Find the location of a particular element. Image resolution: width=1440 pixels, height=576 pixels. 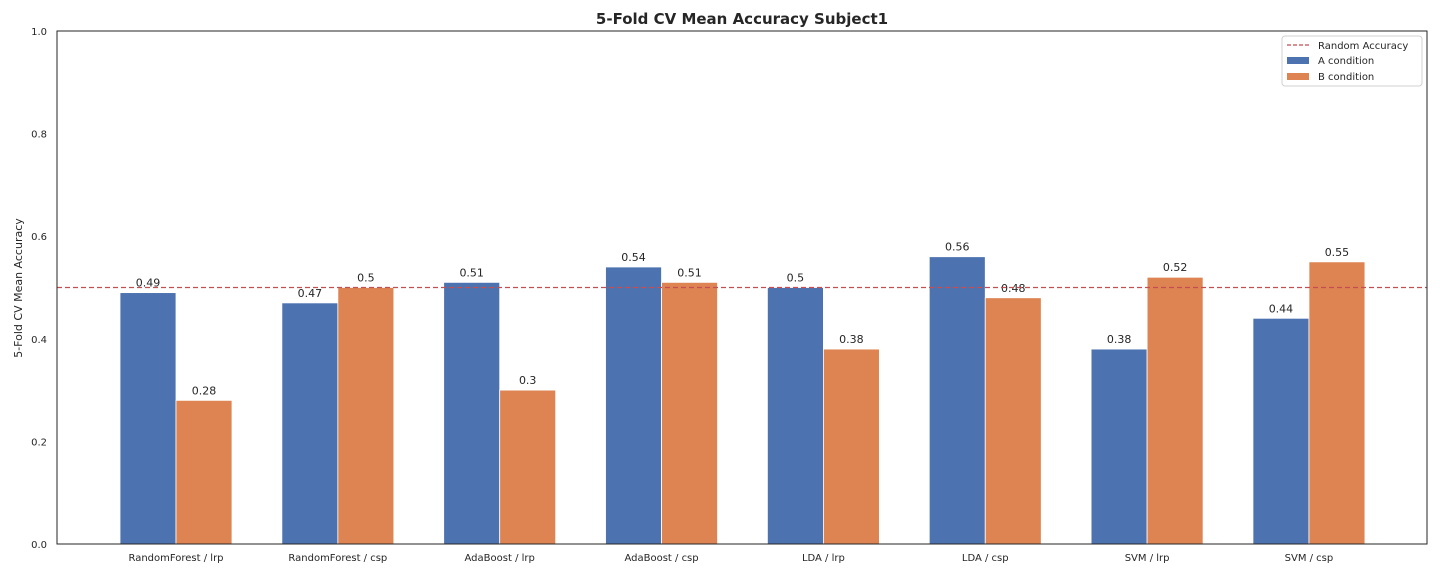

y-tick-label: 0.4 is located at coordinates (39, 340).